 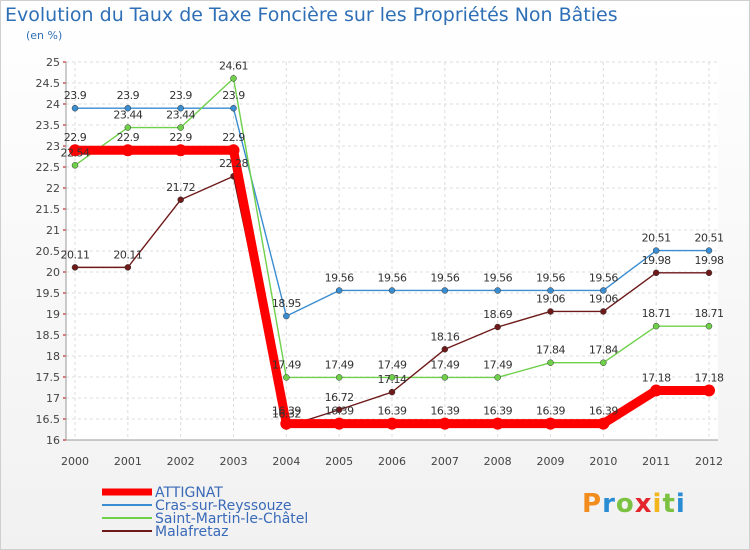 I want to click on legend-label-2: Saint-Martin-le-Châtel, so click(x=231, y=519).